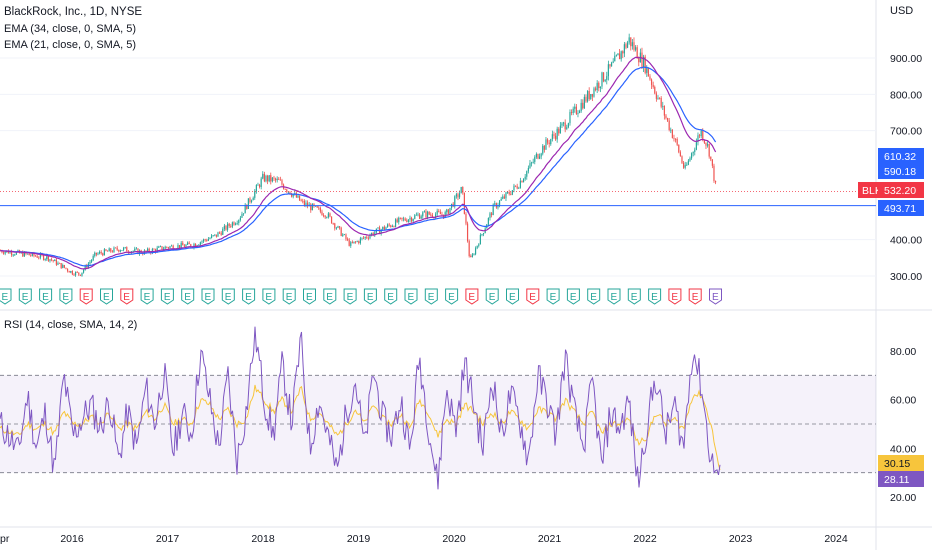 Image resolution: width=932 pixels, height=550 pixels. Describe the element at coordinates (73, 12) in the screenshot. I see `symbol-title: BlackRock, Inc., 1D, NYSE` at that location.